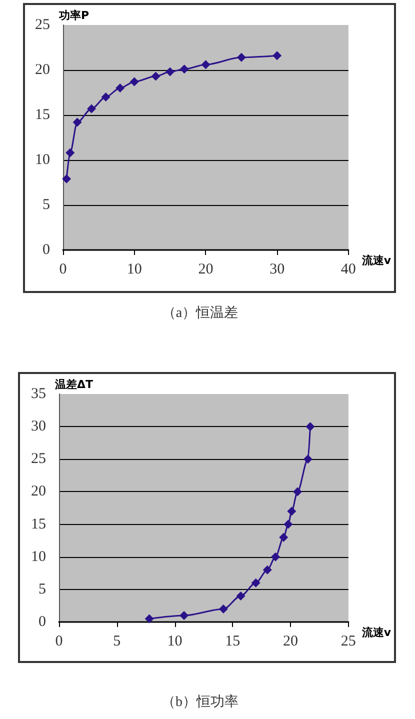 This screenshot has width=415, height=719. What do you see at coordinates (117, 642) in the screenshot?
I see `x-tick-label: 5` at bounding box center [117, 642].